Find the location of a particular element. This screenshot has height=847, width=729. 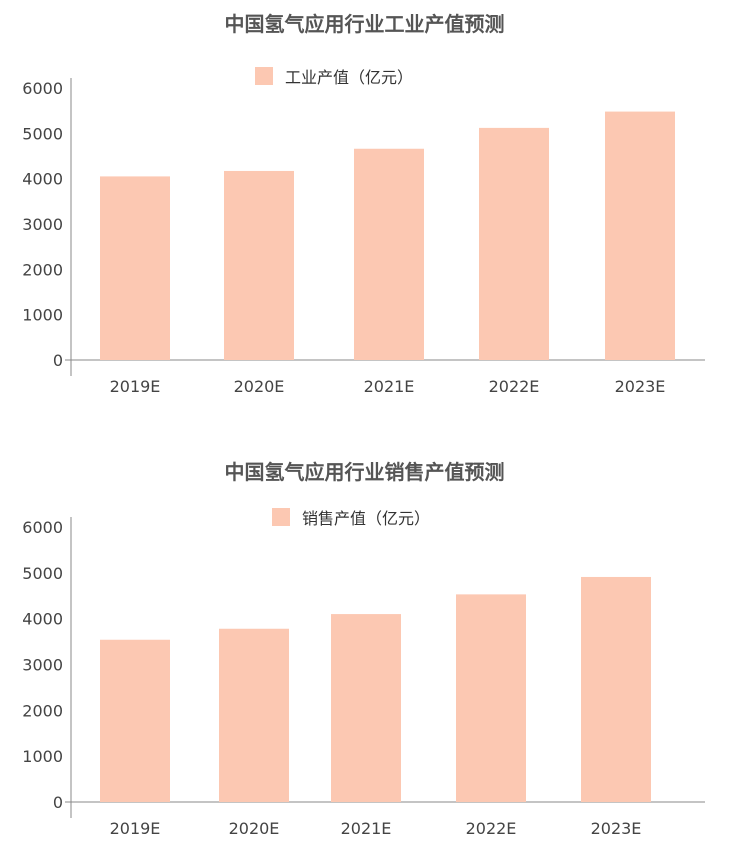

legend: 工业产值（亿元） is located at coordinates (334, 76).